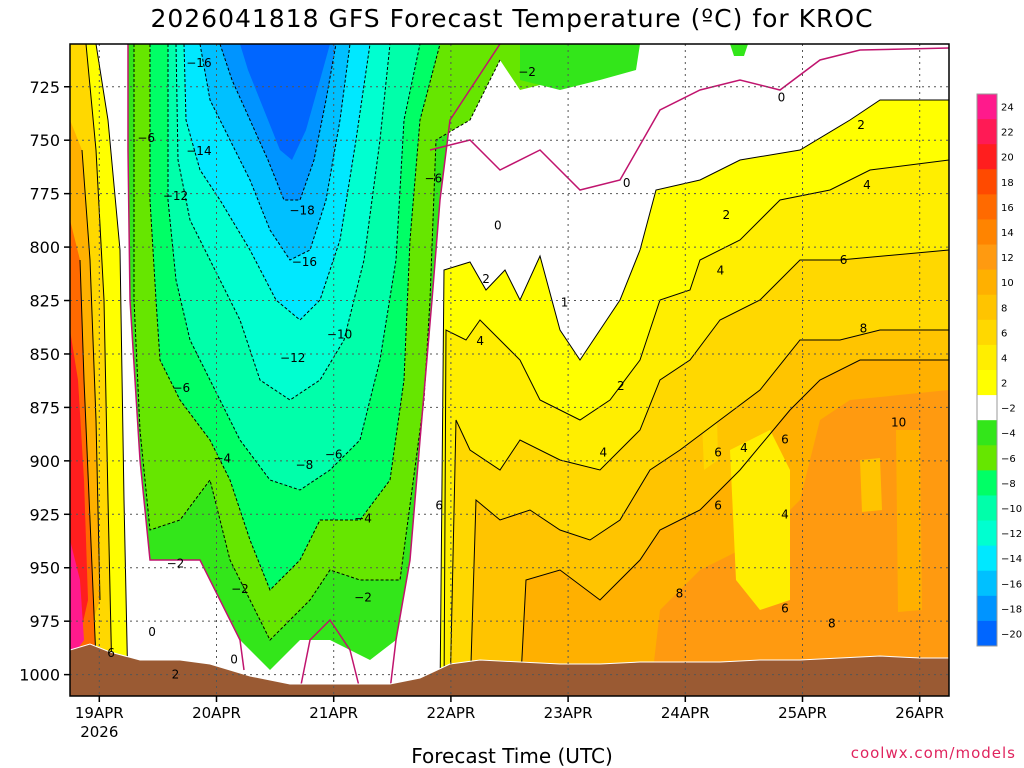 The height and width of the screenshot is (768, 1024). I want to click on credit-link: coolwx.com/models, so click(933, 753).